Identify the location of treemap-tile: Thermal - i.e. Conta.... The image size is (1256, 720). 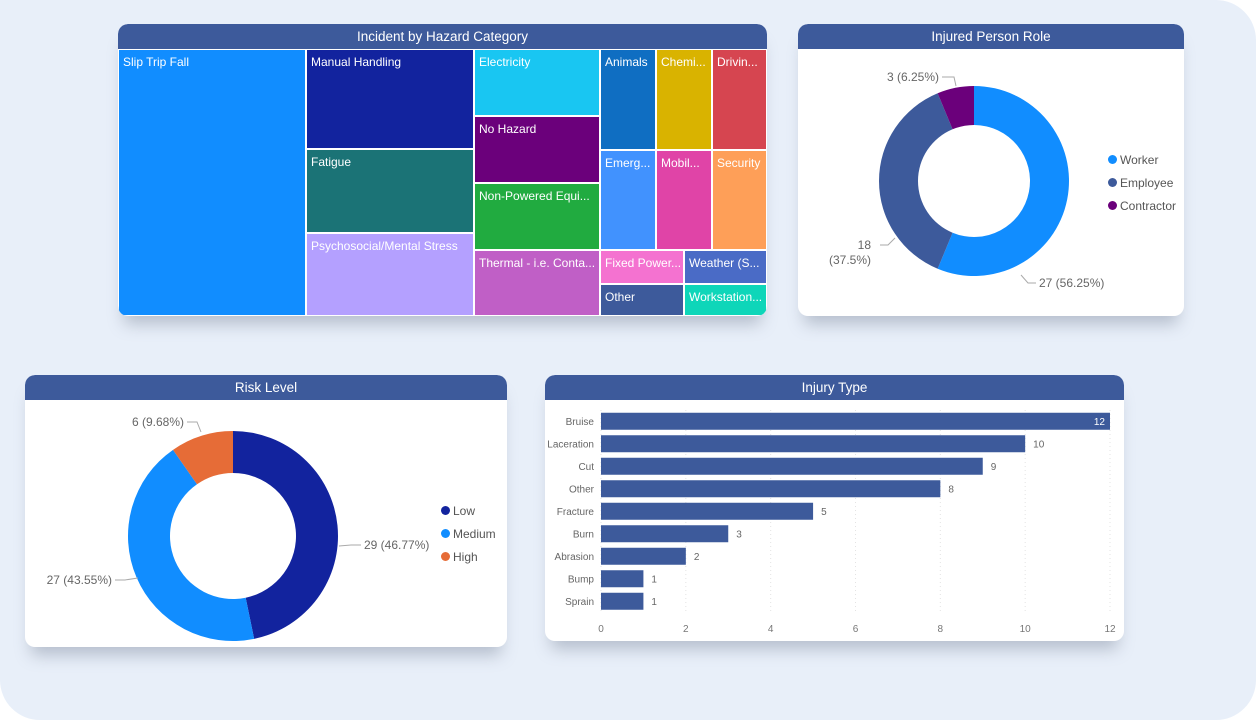
(537, 283).